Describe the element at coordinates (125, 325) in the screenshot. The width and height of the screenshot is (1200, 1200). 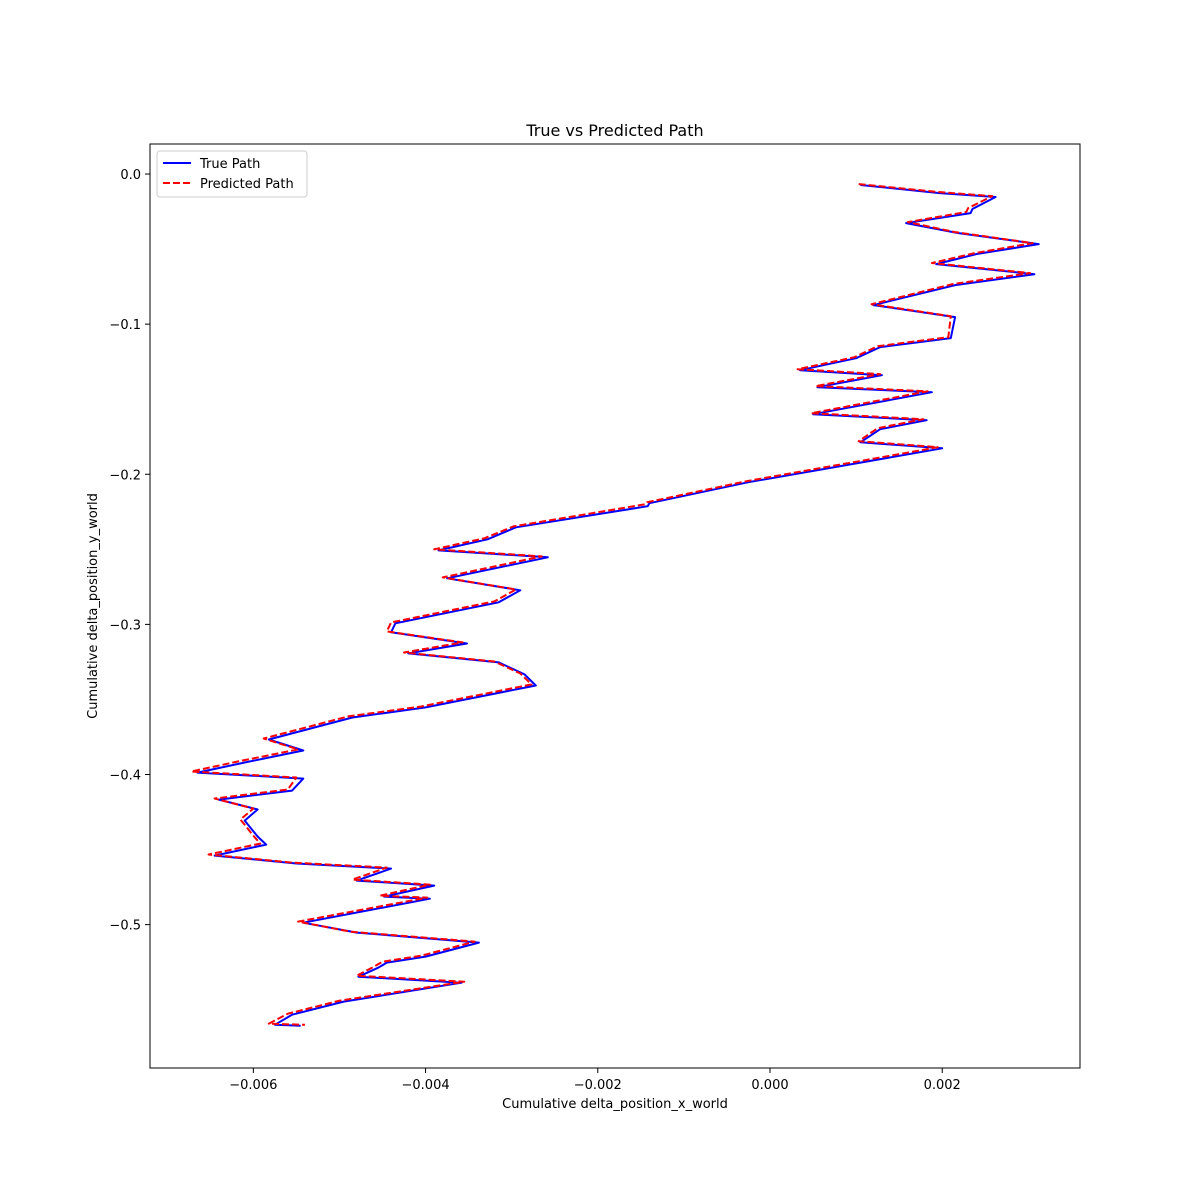
I see `y-tick-label: −0.1` at that location.